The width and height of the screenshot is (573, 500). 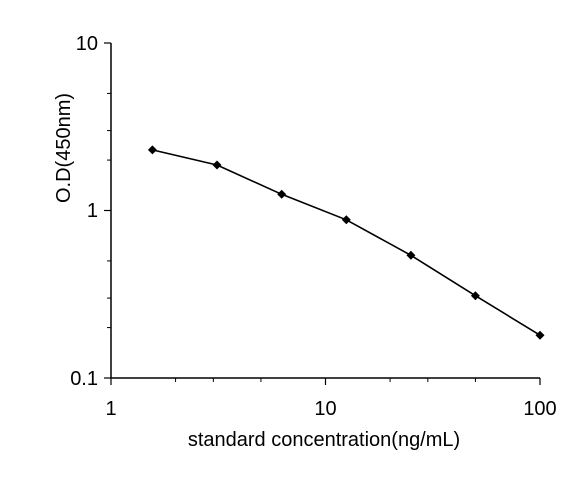 I want to click on y-axis-title: O.D(450nm), so click(x=64, y=148).